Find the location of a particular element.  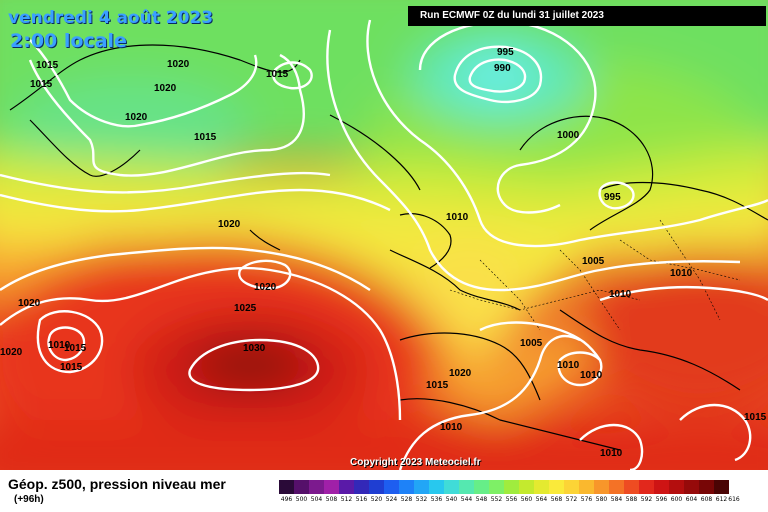

scale-tick-label: 616 is located at coordinates (734, 499).